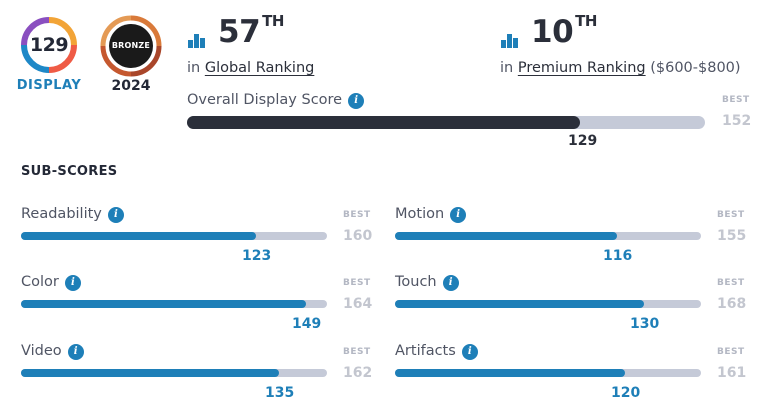 This screenshot has height=412, width=780. Describe the element at coordinates (732, 236) in the screenshot. I see `subscore-best-value: 155` at that location.